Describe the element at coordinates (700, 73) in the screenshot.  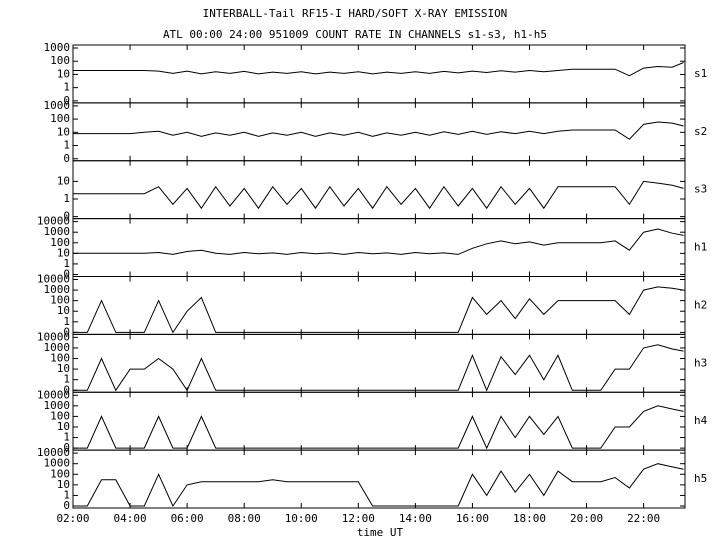
I see `panel-name: s1` at that location.